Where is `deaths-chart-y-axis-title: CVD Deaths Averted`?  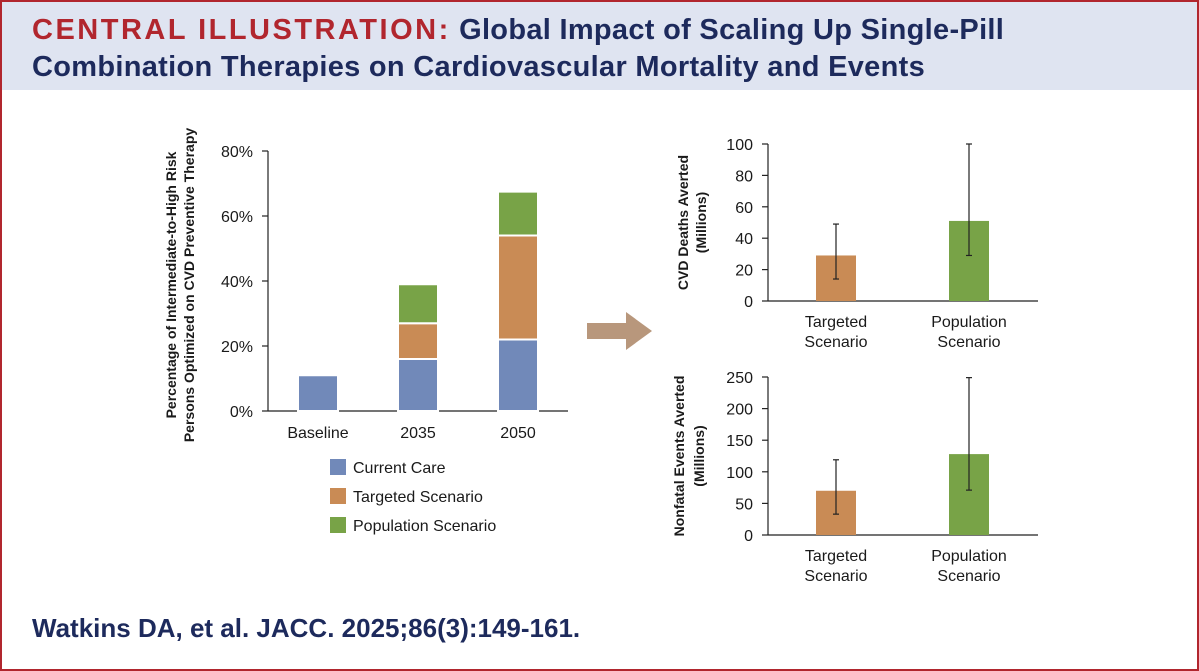
deaths-chart-y-axis-title: CVD Deaths Averted is located at coordinates (683, 222).